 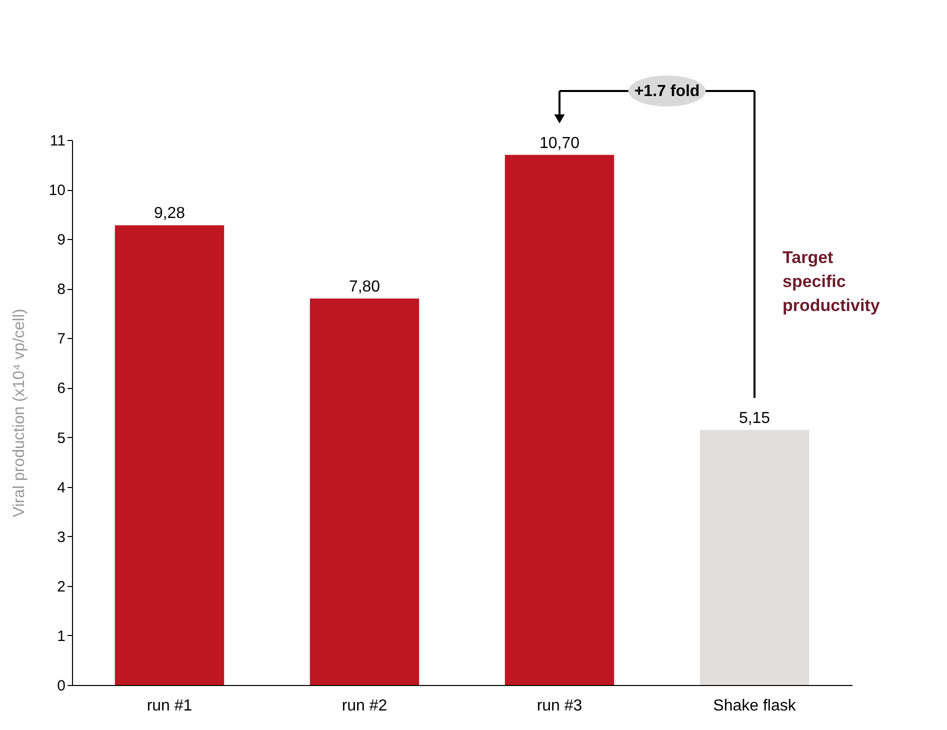 What do you see at coordinates (667, 91) in the screenshot?
I see `text: +1.7 fold` at bounding box center [667, 91].